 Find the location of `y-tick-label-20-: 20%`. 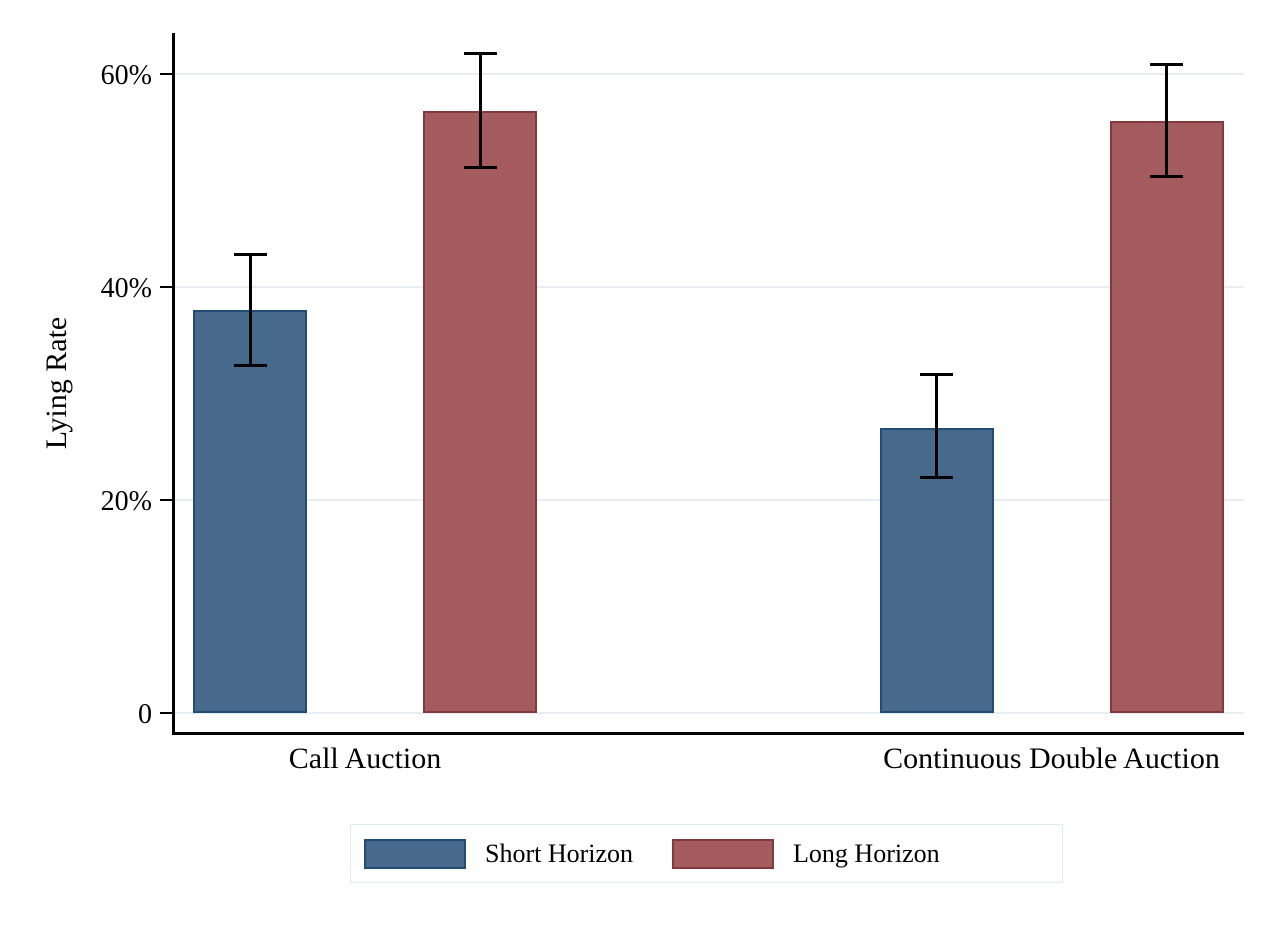

y-tick-label-20-: 20% is located at coordinates (126, 501).